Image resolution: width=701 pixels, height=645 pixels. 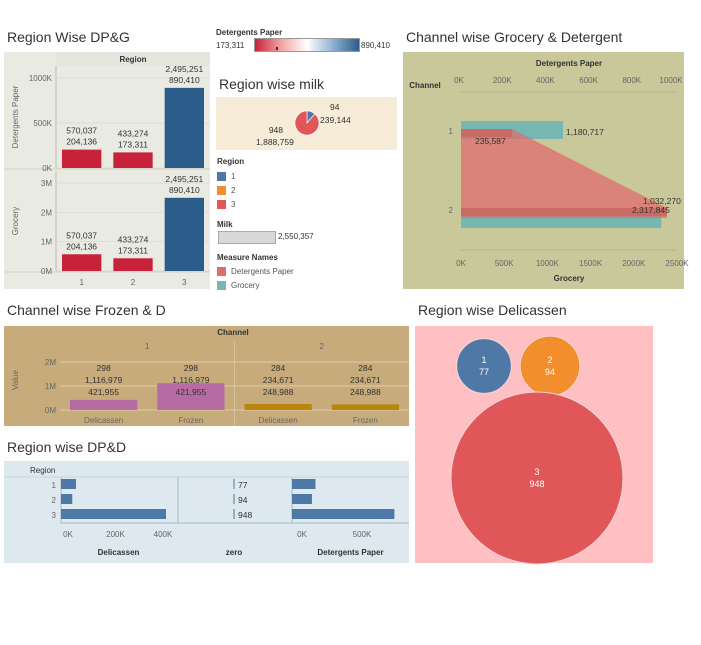 I want to click on frozen-ytick-0: 0M, so click(x=50, y=410).